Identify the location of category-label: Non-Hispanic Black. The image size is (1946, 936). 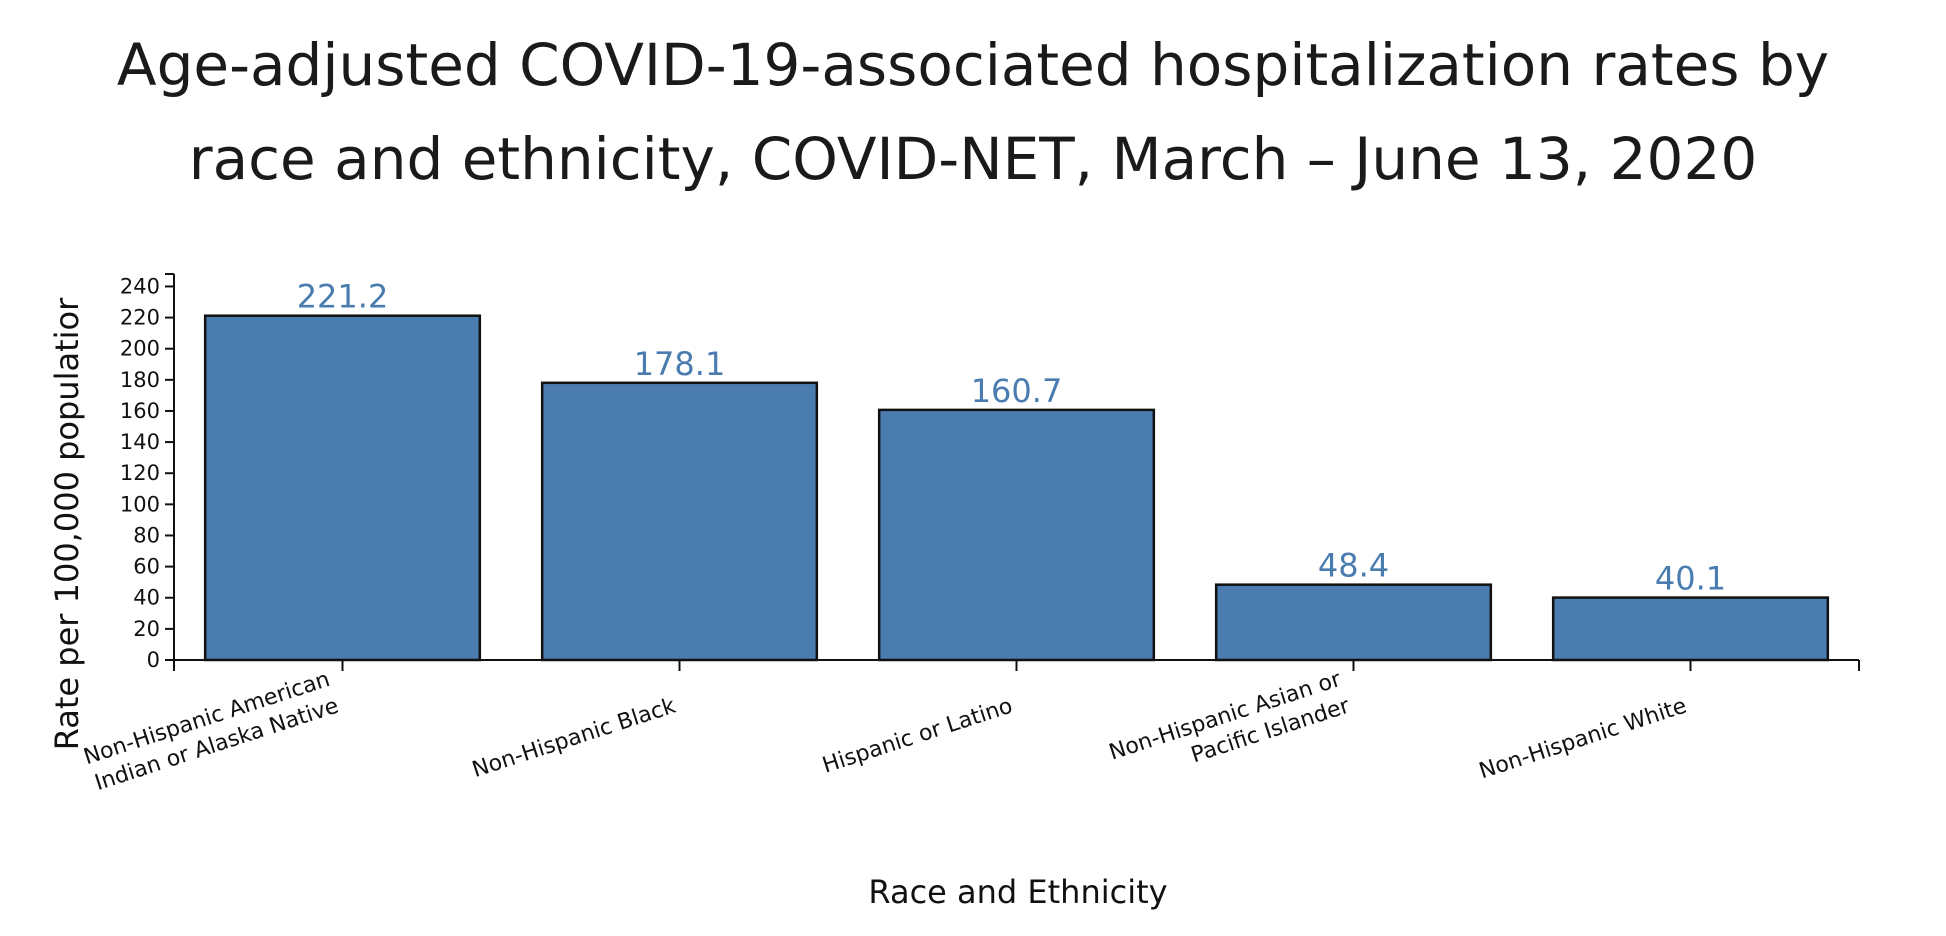
(574, 738).